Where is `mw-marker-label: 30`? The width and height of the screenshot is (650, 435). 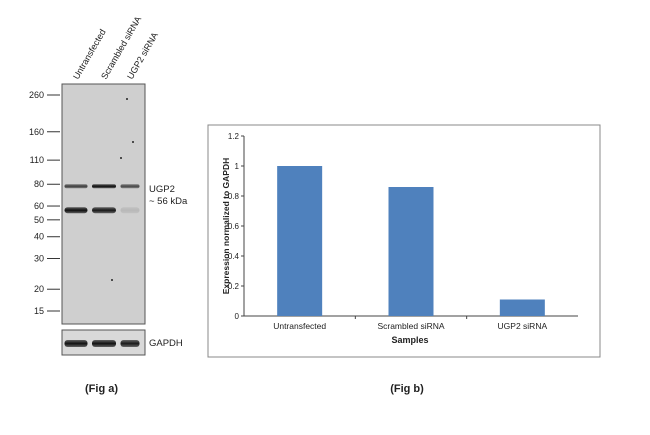
mw-marker-label: 30 is located at coordinates (39, 259).